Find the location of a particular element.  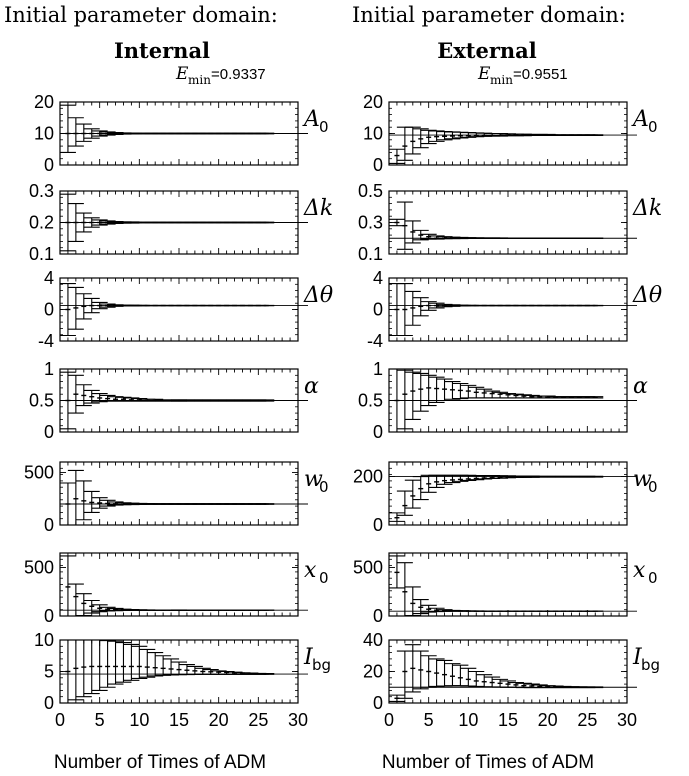

svg-text: w is located at coordinates (642, 479).